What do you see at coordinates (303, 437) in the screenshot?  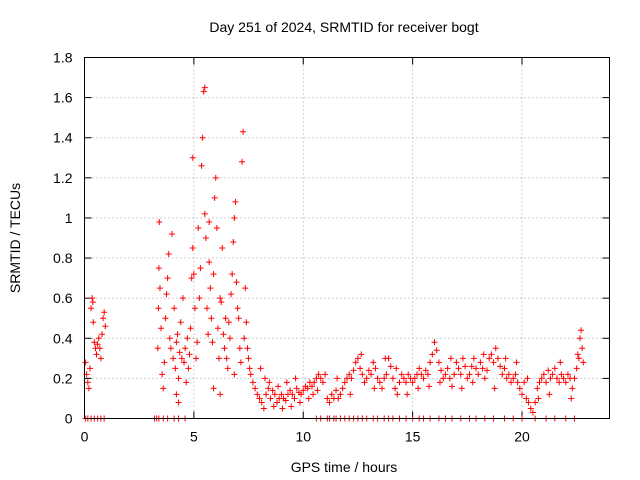 I see `x-tick-label: 10` at bounding box center [303, 437].